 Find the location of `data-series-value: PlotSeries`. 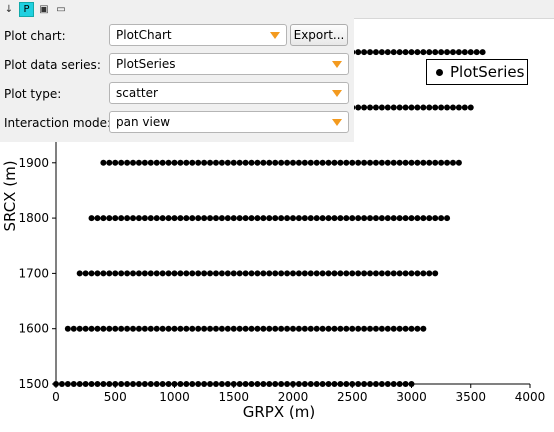

data-series-value: PlotSeries is located at coordinates (146, 64).